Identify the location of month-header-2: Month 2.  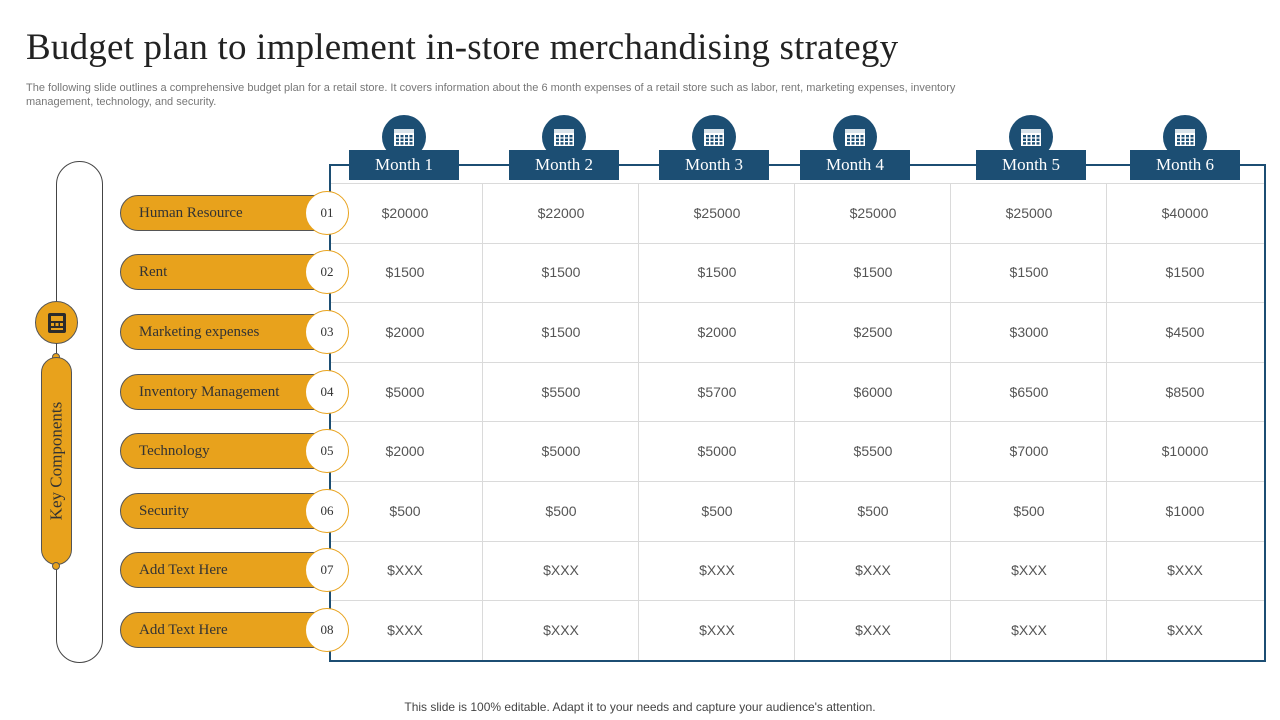
(564, 165).